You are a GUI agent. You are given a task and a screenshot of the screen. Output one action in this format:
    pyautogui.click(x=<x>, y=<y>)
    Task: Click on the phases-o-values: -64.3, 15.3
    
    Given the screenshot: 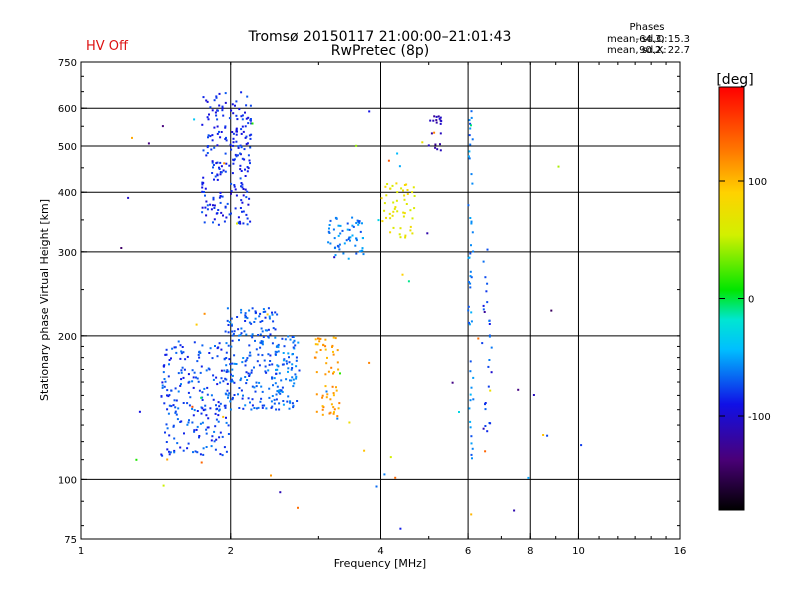 What is the action you would take?
    pyautogui.click(x=663, y=39)
    